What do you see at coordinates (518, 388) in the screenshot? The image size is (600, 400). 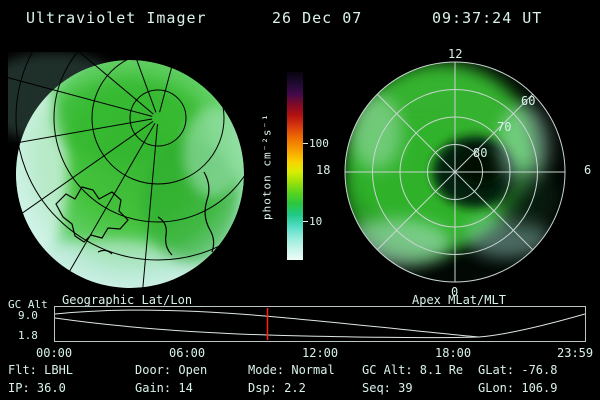 I see `status-glon: GLon: 106.9` at bounding box center [518, 388].